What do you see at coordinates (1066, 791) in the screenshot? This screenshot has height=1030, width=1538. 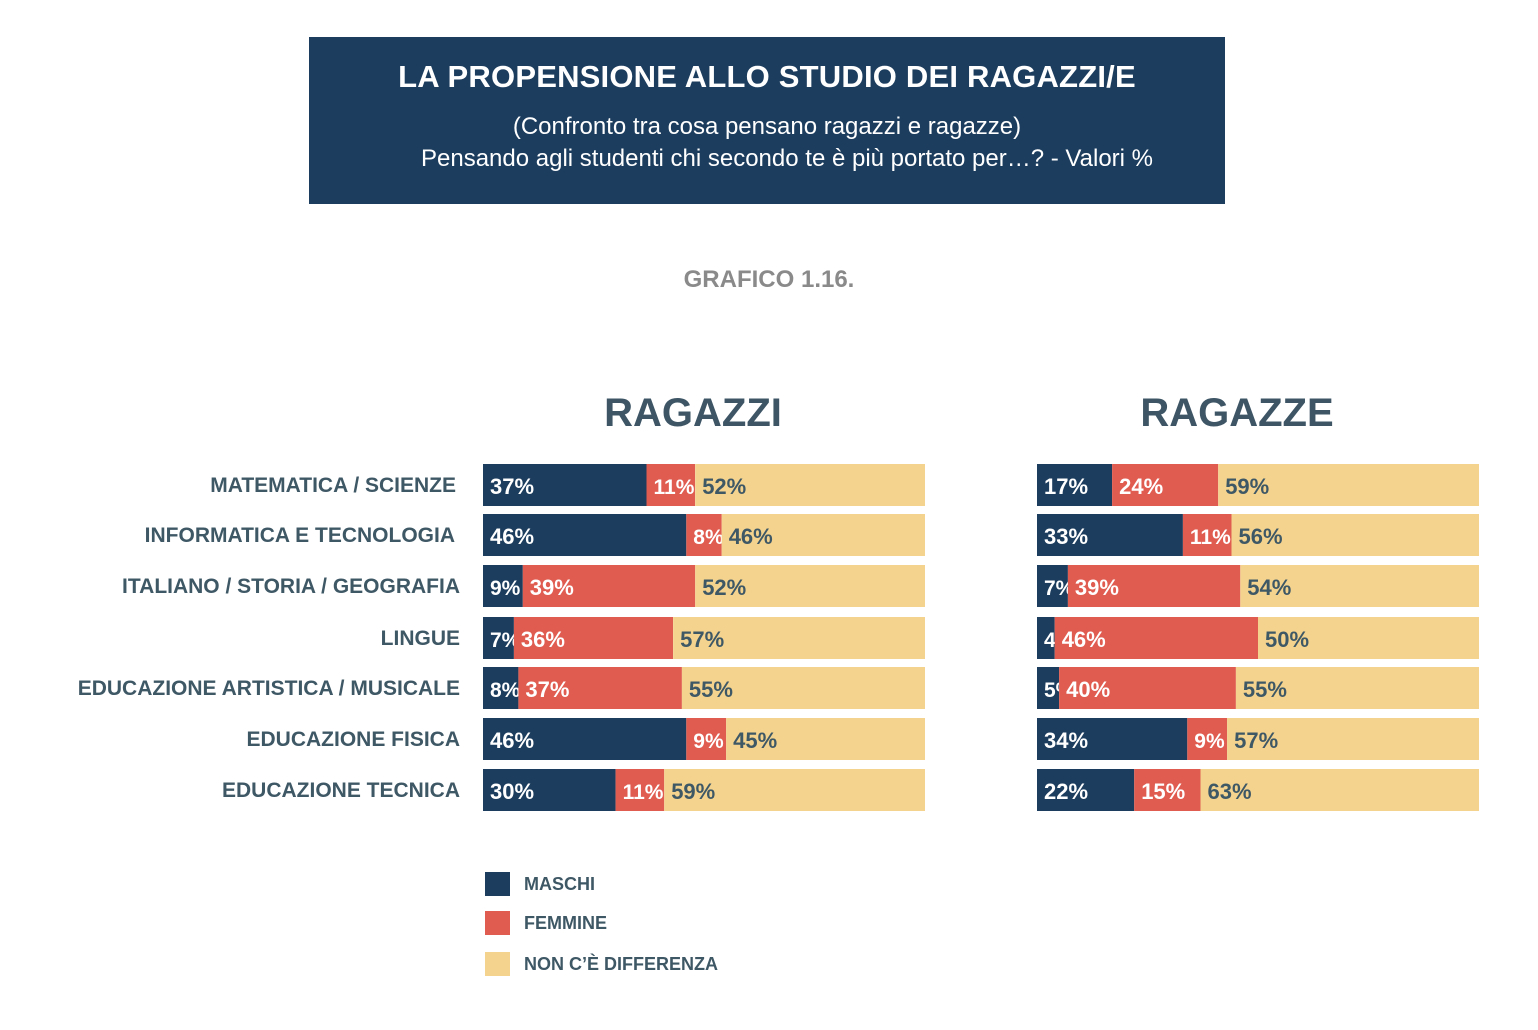 I see `bar-value-label: 22%` at bounding box center [1066, 791].